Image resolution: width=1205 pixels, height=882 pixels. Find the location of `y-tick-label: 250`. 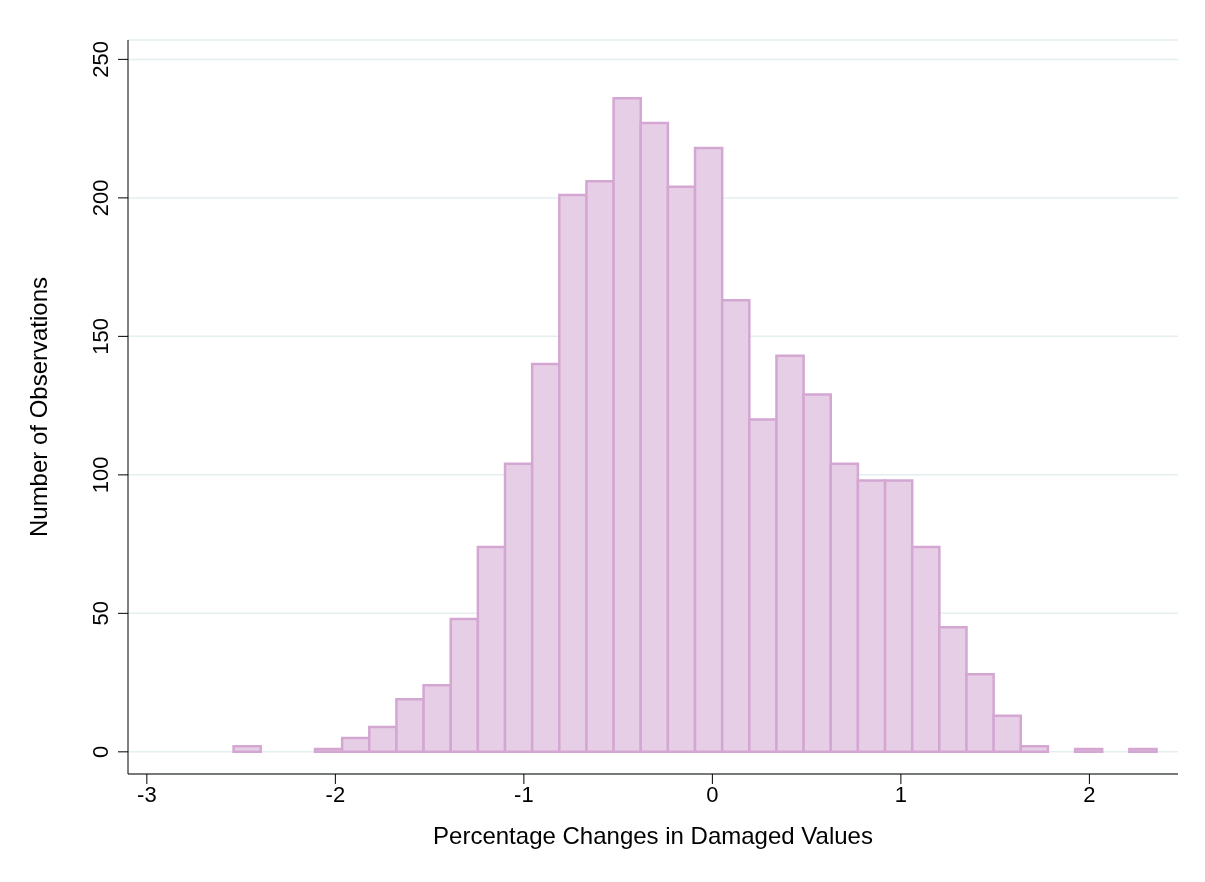

y-tick-label: 250 is located at coordinates (100, 59).